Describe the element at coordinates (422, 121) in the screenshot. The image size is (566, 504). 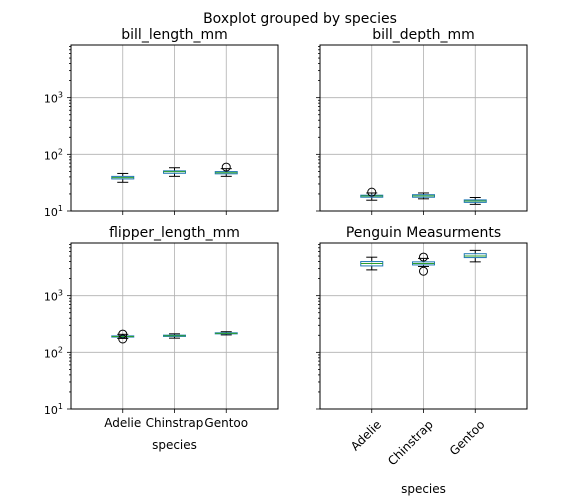
I see `subplot-2: bill_depth_mm` at that location.